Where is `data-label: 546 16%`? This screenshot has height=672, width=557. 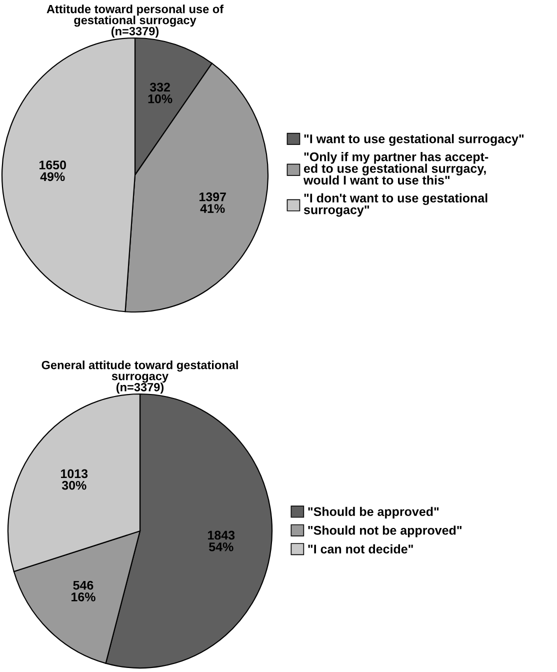 data-label: 546 16% is located at coordinates (84, 591).